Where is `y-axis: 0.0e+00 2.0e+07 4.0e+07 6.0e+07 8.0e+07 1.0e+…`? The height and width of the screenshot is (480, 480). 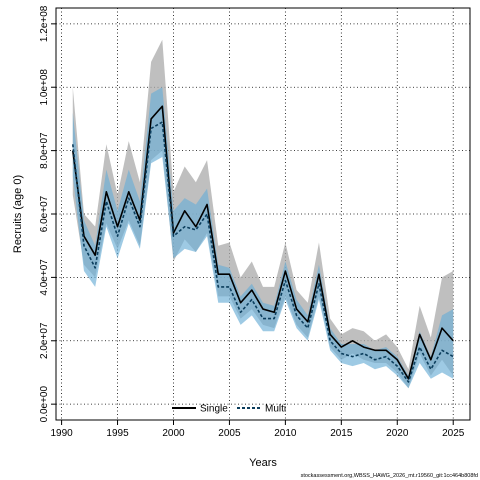
y-axis: 0.0e+00 2.0e+07 4.0e+07 6.0e+07 8.0e+07 1.0e+… is located at coordinates (47, 213).